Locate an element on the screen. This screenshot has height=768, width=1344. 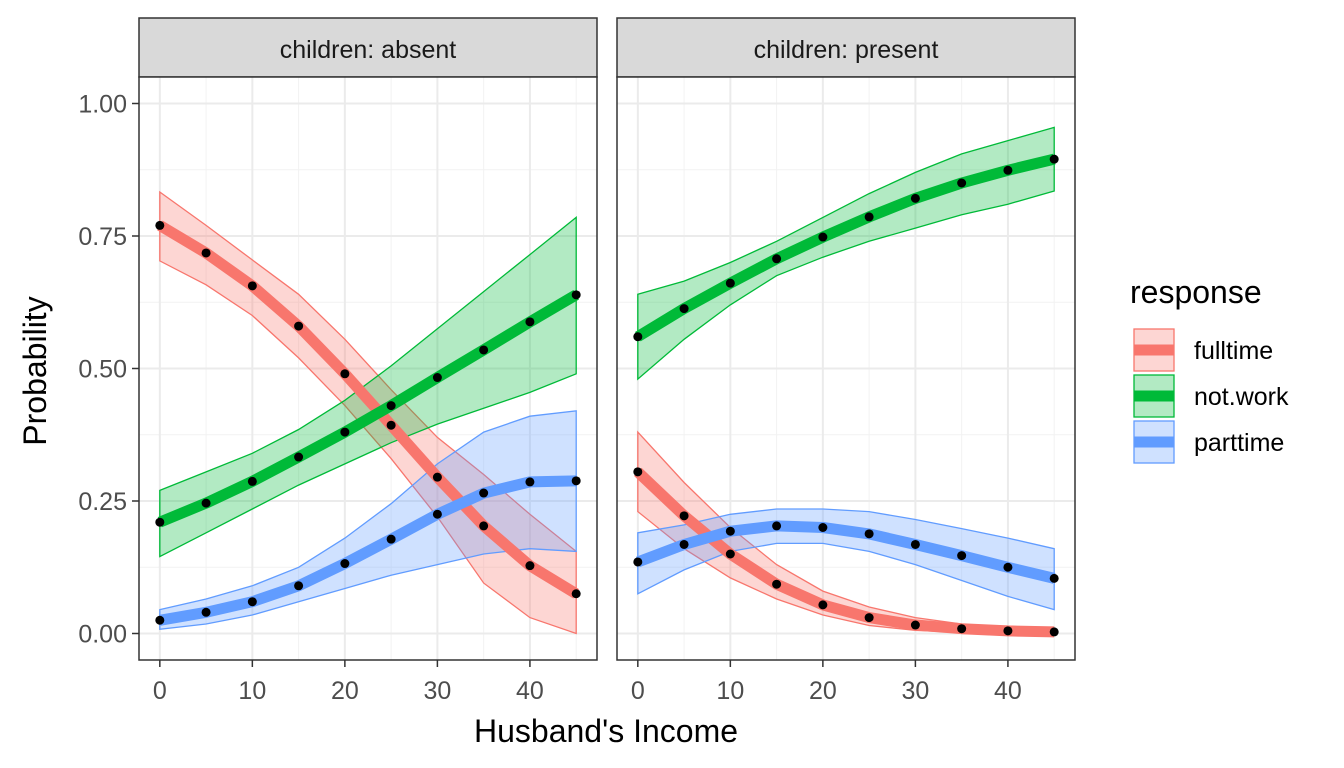
legend-label: fulltime is located at coordinates (1233, 351).